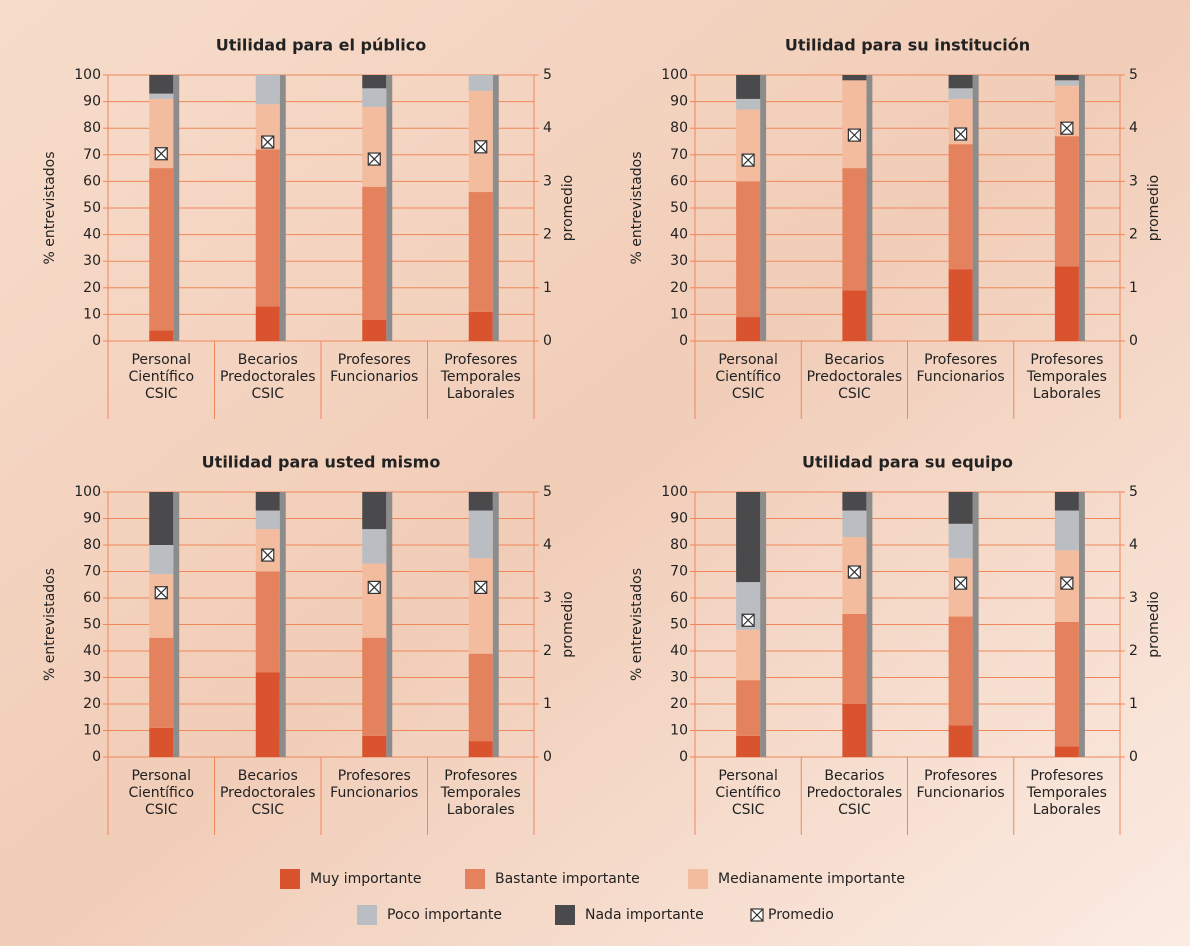 This screenshot has height=946, width=1190. What do you see at coordinates (679, 155) in the screenshot?
I see `y-tick-label: 70` at bounding box center [679, 155].